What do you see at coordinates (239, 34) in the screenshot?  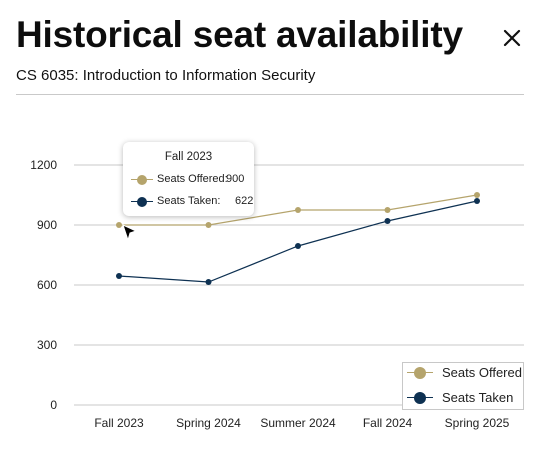 I see `page-title: Historical seat availability` at bounding box center [239, 34].